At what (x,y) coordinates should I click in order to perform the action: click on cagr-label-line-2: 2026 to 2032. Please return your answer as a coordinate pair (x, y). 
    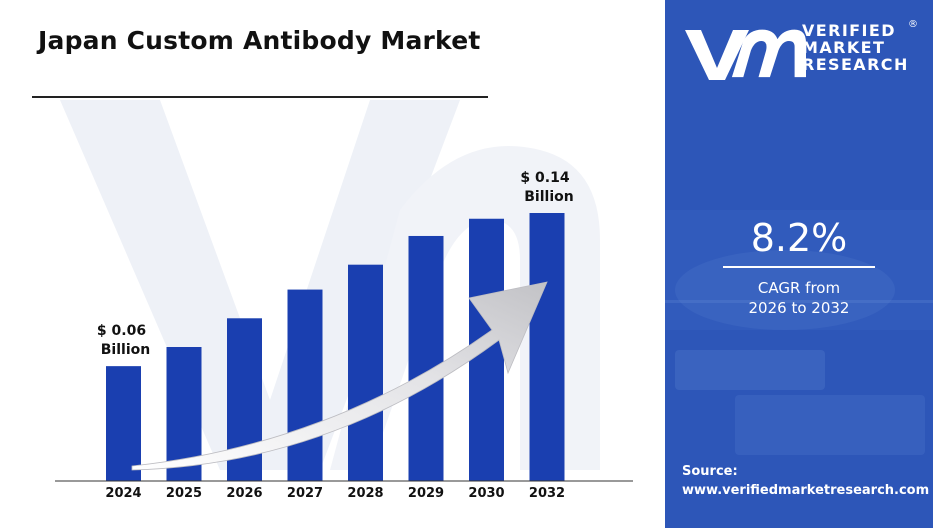
    Looking at the image, I should click on (799, 308).